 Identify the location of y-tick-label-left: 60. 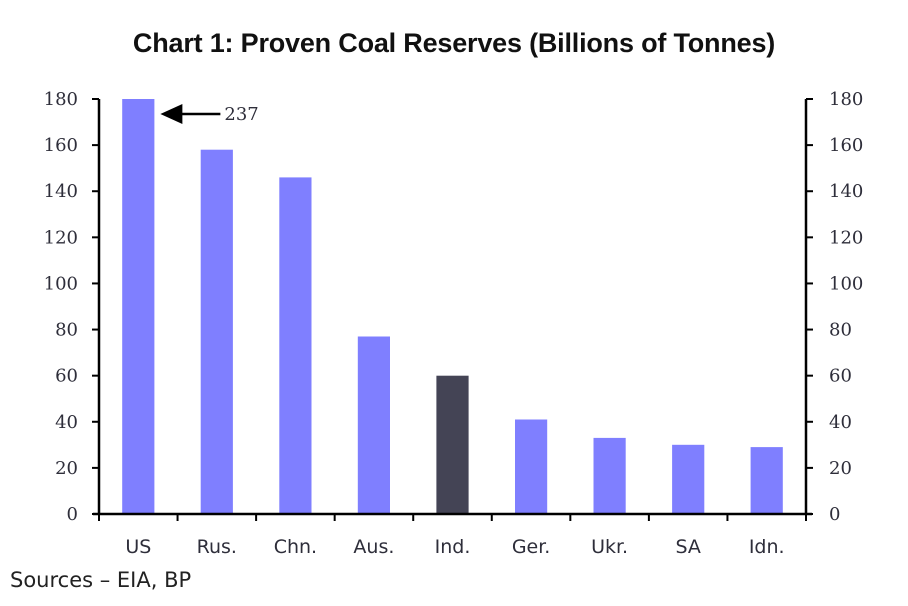
(66, 376).